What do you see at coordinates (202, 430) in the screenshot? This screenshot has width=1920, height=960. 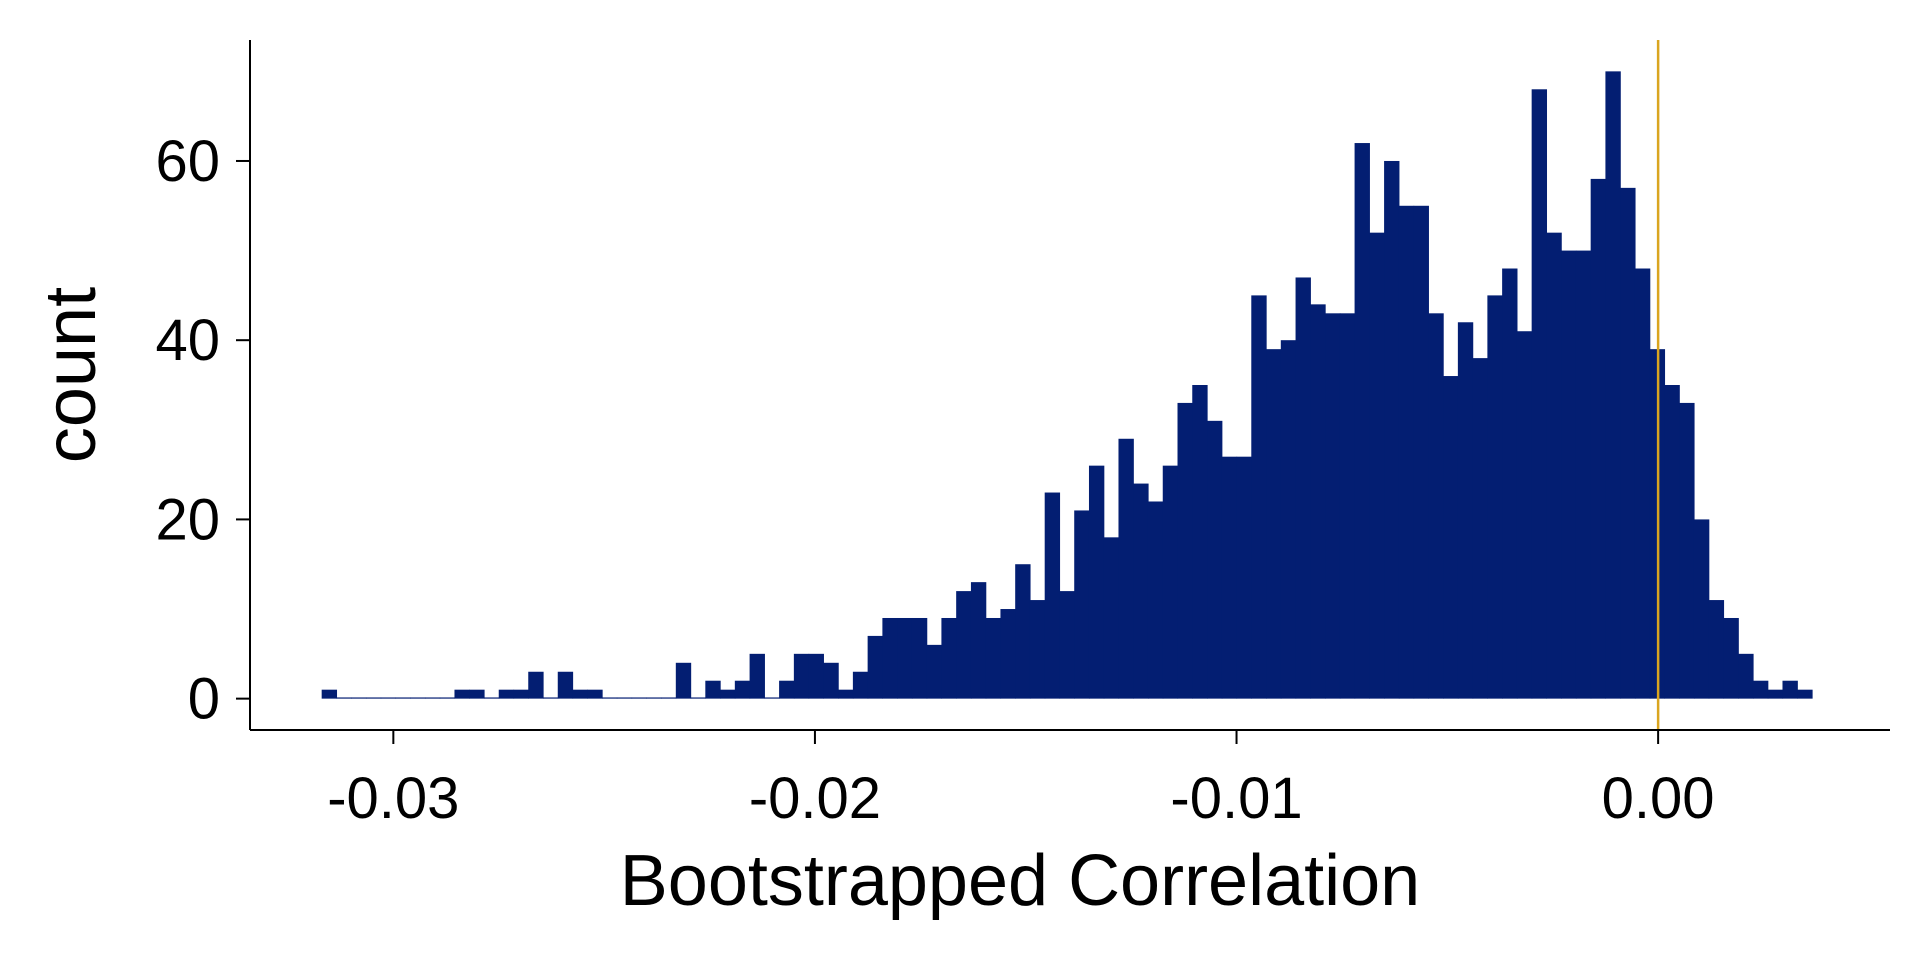 I see `y-axis-ticks: 0 20 40 60` at bounding box center [202, 430].